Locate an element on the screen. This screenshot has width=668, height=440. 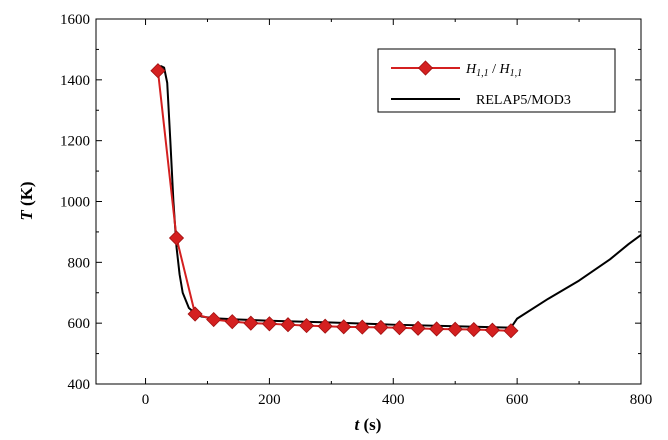
x-tick-label: 200 is located at coordinates (269, 400).